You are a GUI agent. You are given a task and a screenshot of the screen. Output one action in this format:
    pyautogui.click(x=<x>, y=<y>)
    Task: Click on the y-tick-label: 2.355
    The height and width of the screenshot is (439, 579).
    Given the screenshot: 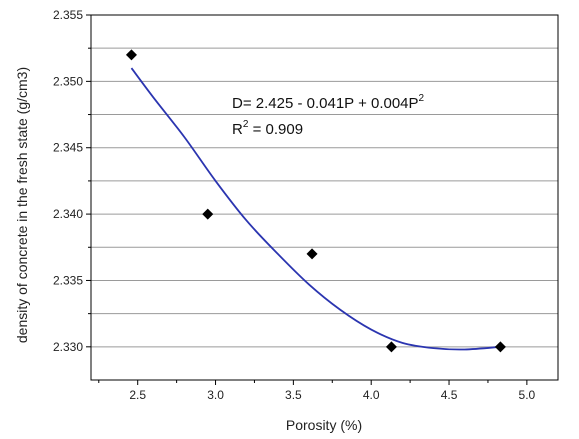 What is the action you would take?
    pyautogui.click(x=68, y=15)
    